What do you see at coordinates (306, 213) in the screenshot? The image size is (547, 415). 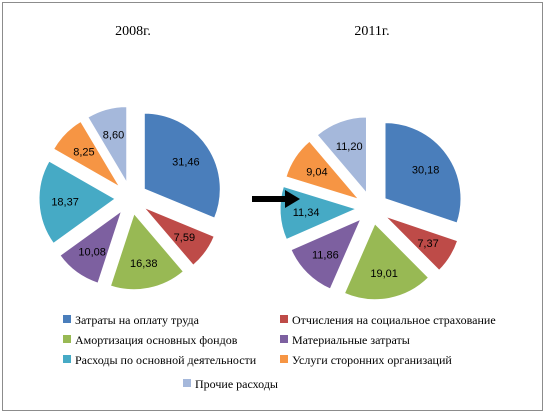 I see `data-label-2011-5: 11,34` at bounding box center [306, 213].